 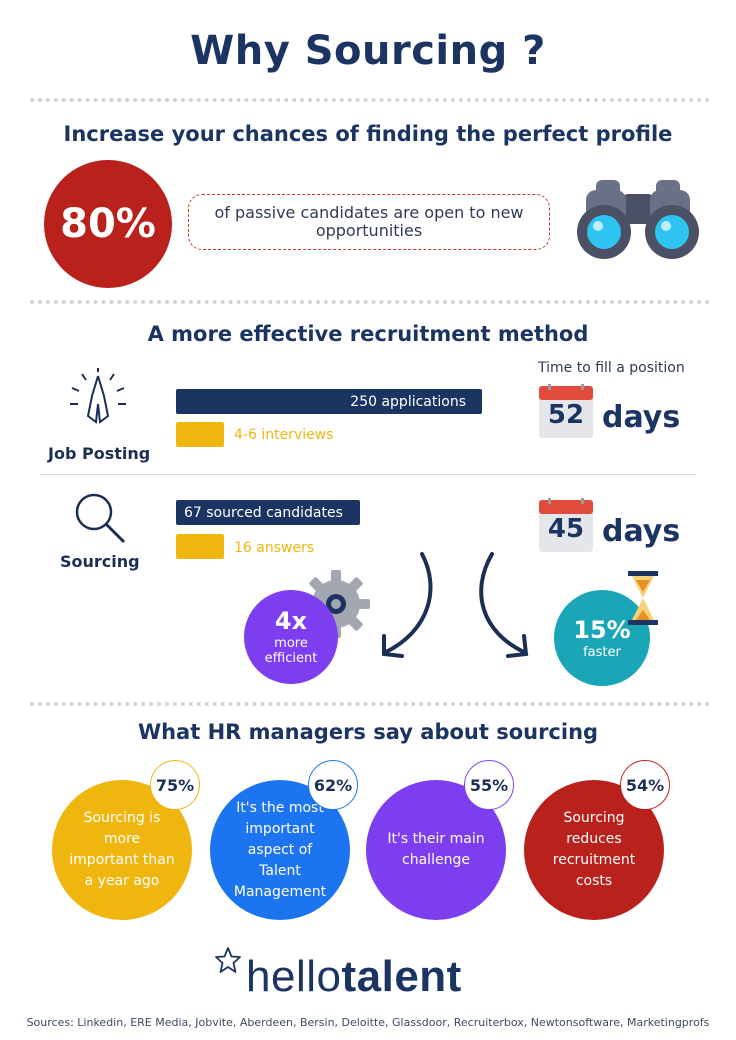 I want to click on pct-badge-75: 75%, so click(x=175, y=785).